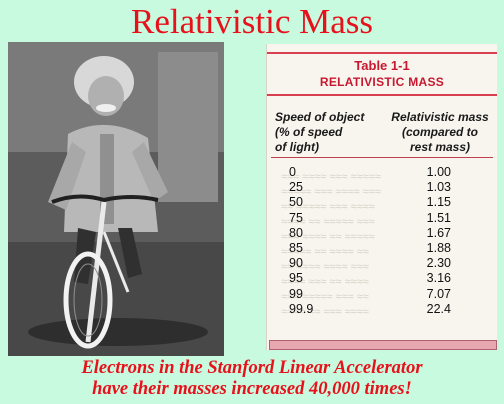  Describe the element at coordinates (292, 172) in the screenshot. I see `speed-cell: 0` at that location.